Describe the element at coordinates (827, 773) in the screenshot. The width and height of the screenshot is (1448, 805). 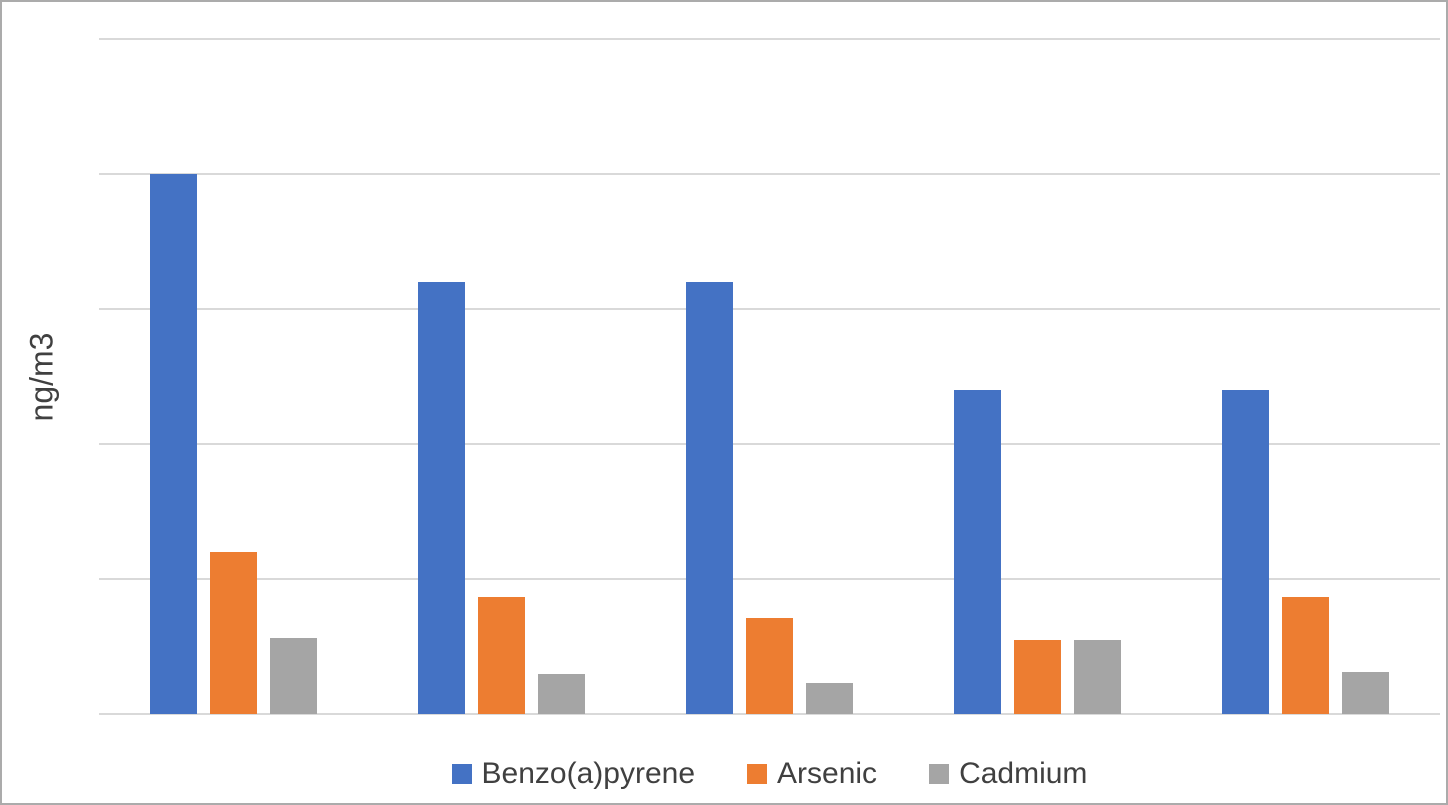
I see `legend-label: Arsenic` at that location.